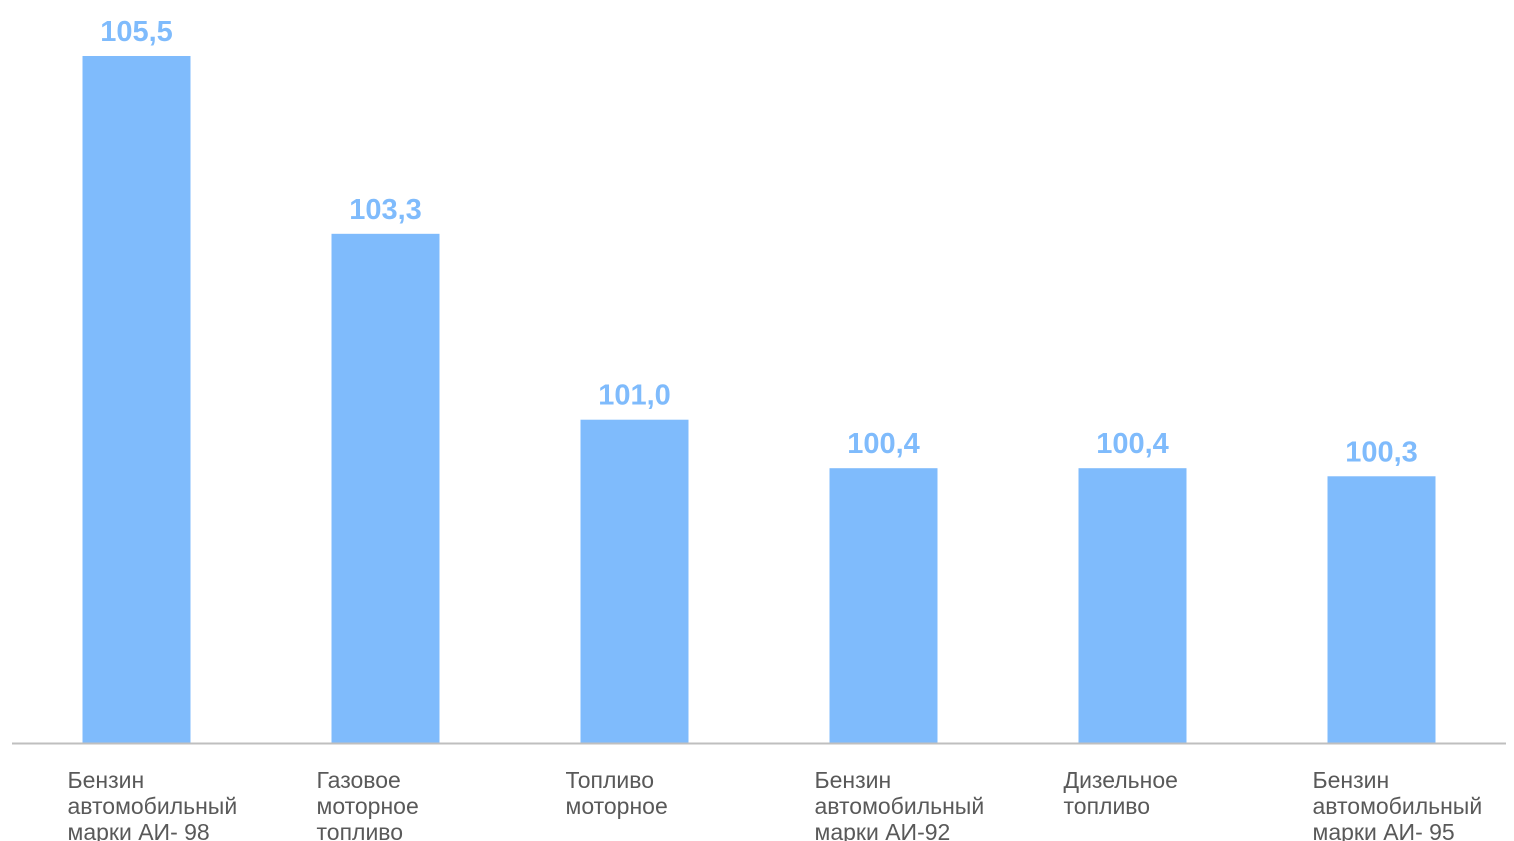 This screenshot has width=1514, height=841. What do you see at coordinates (883, 444) in the screenshot?
I see `value-label-4: 100,4` at bounding box center [883, 444].